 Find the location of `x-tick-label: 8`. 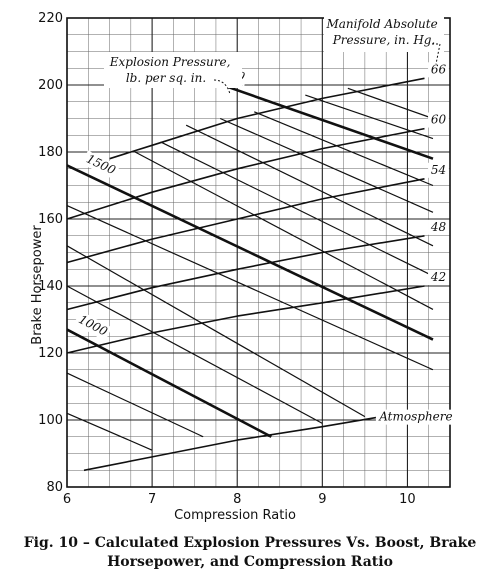

x-tick-label: 8 is located at coordinates (237, 499).